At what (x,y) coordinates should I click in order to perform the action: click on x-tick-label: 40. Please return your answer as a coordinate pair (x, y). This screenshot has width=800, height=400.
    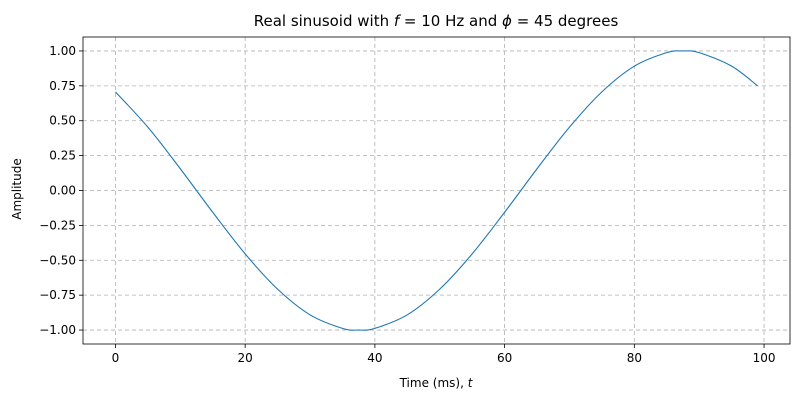
    Looking at the image, I should click on (374, 358).